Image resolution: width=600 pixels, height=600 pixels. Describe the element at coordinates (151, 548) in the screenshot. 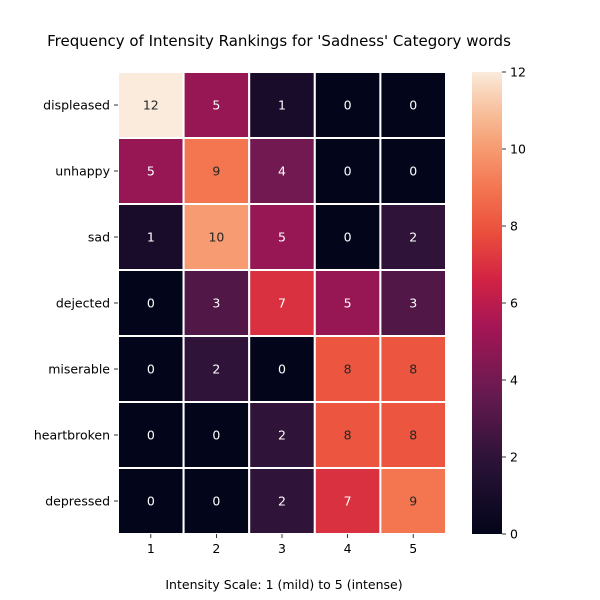

I see `x-tick-label: 1` at that location.